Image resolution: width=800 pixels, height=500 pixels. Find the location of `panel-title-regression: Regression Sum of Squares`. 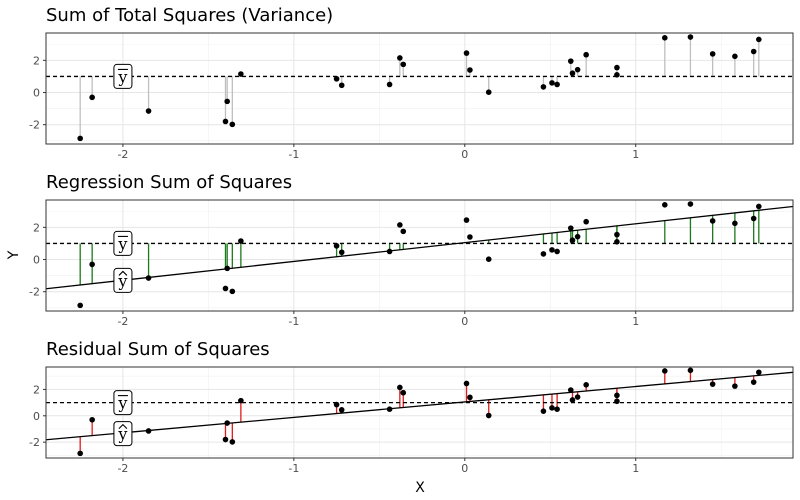

panel-title-regression: Regression Sum of Squares is located at coordinates (169, 182).